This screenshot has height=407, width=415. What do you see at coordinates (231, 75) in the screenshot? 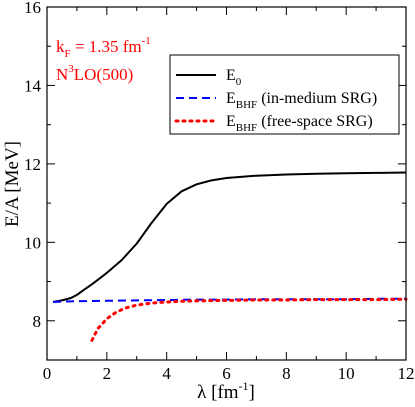
I see `legend-e0-name: E` at bounding box center [231, 75].